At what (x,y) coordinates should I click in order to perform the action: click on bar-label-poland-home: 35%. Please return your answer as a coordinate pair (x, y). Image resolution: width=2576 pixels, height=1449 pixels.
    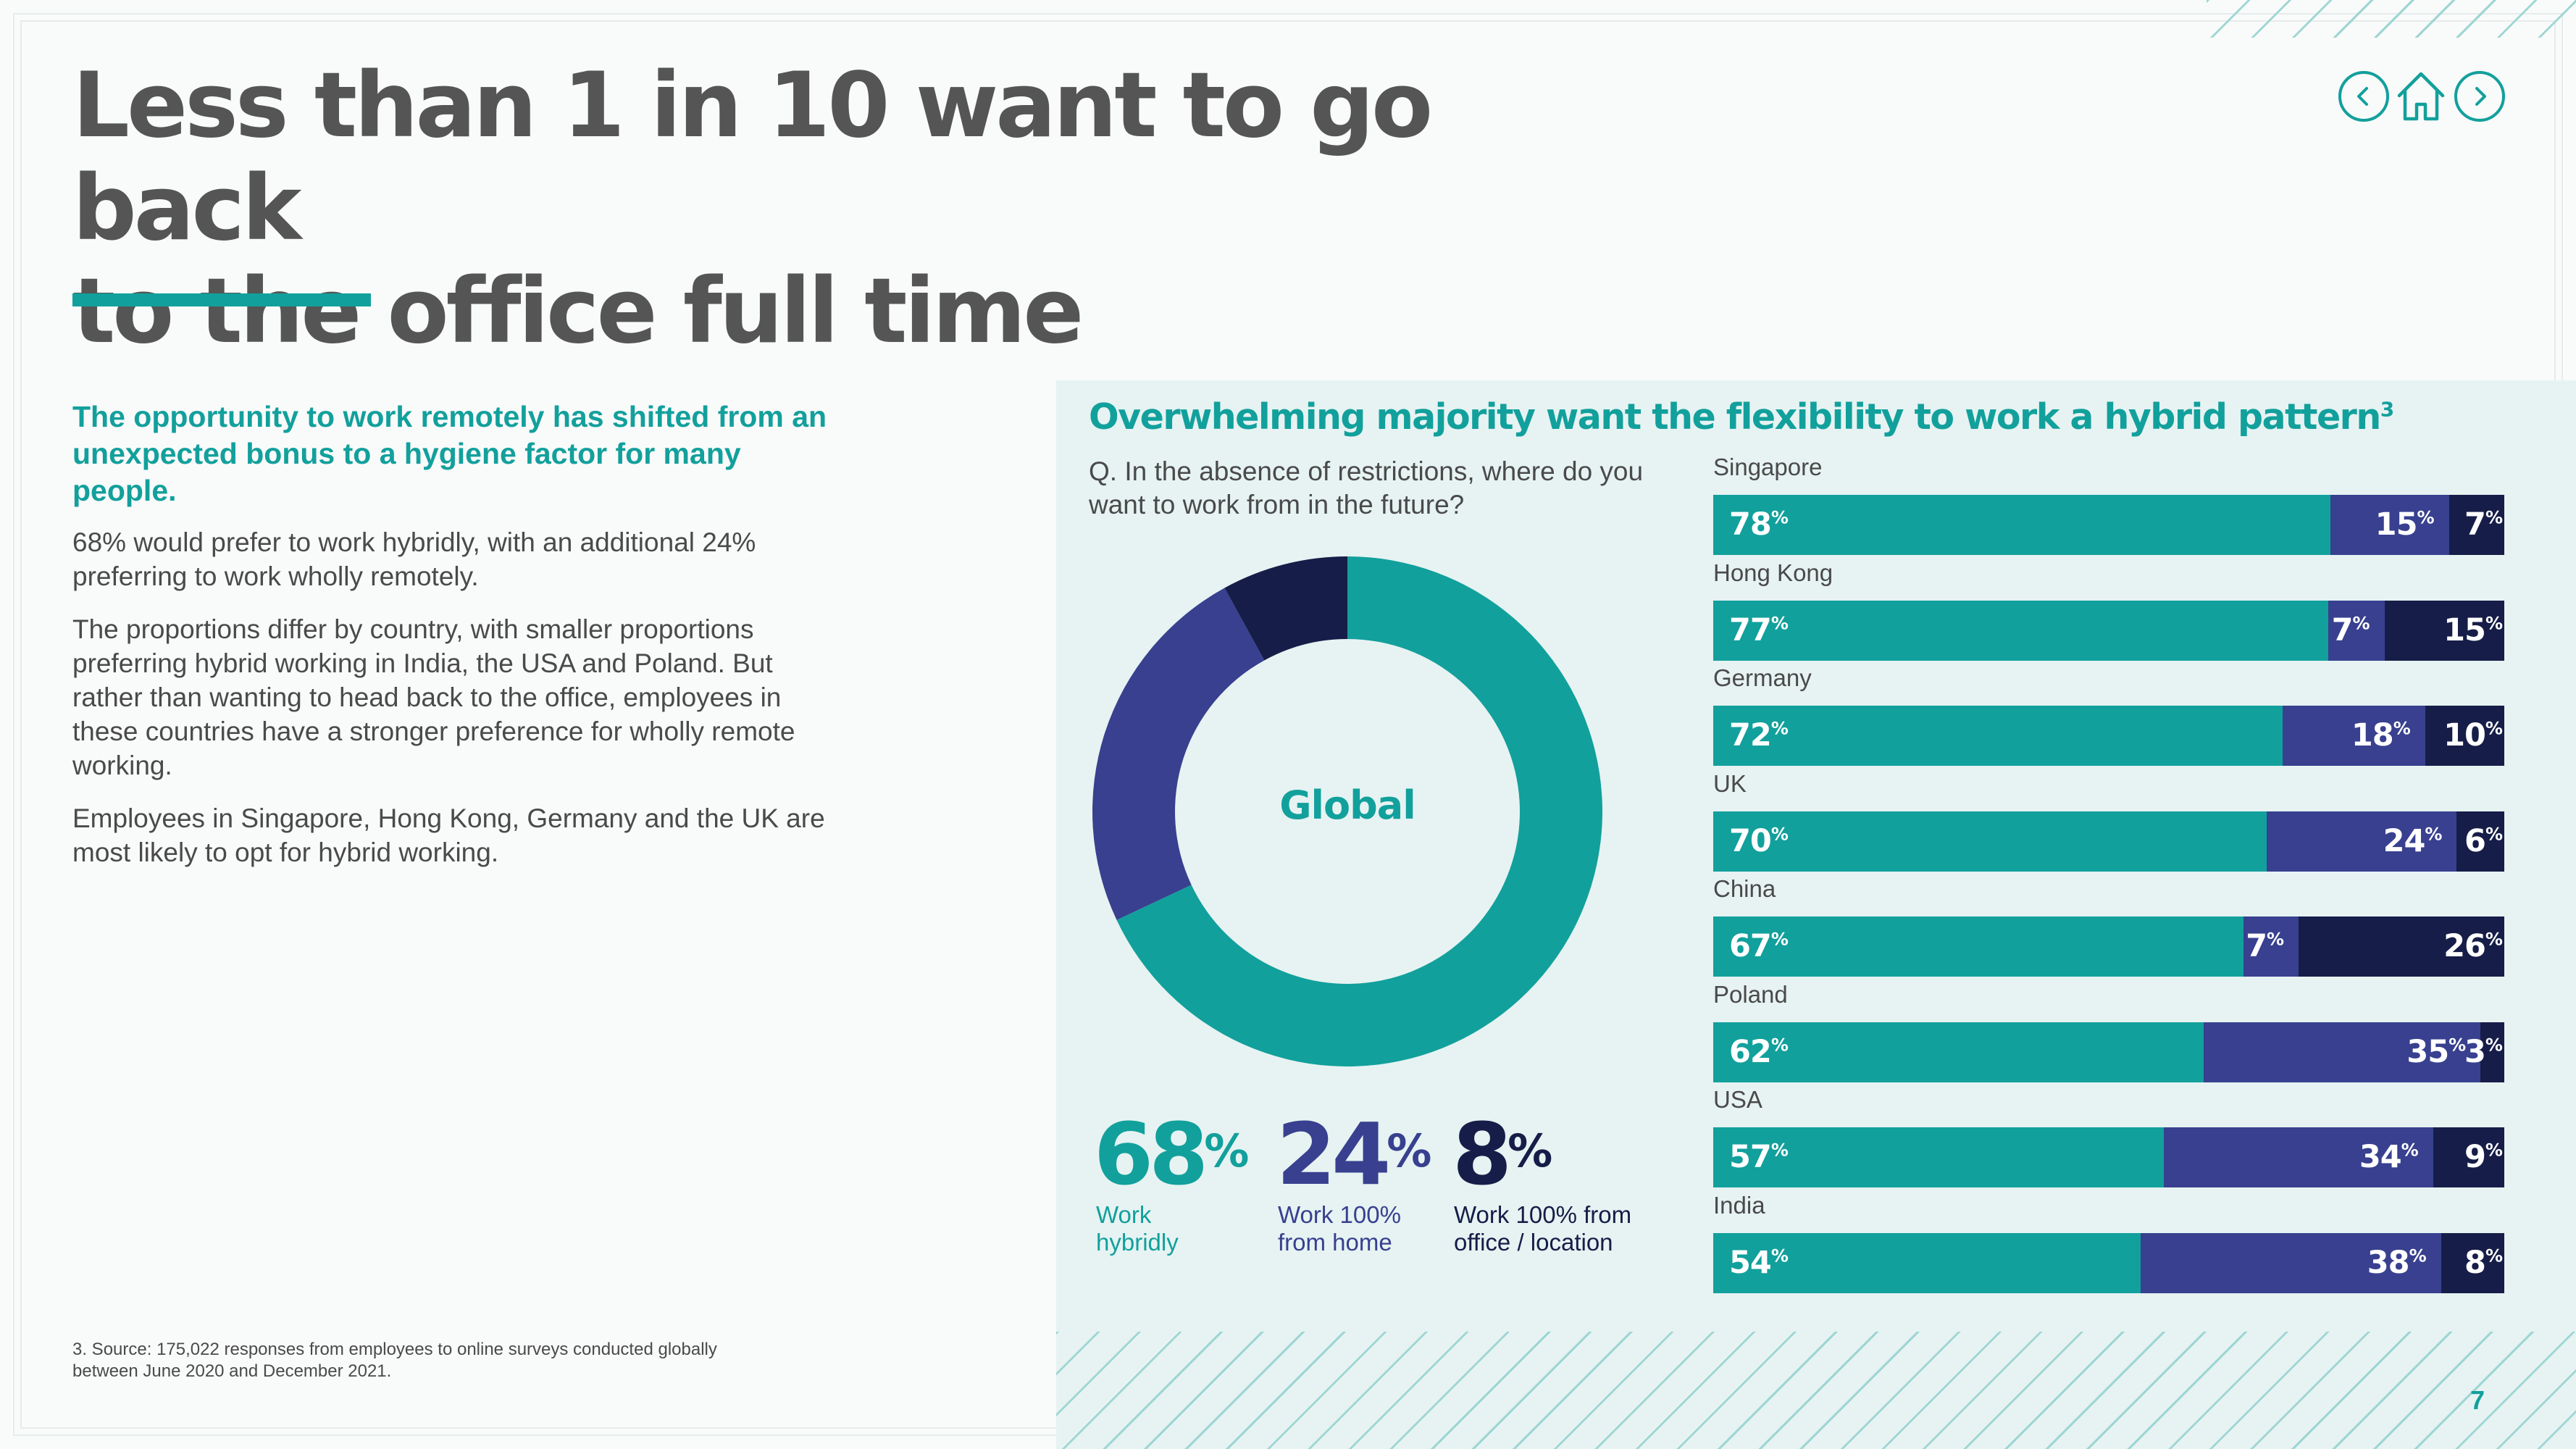
    Looking at the image, I should click on (2436, 1051).